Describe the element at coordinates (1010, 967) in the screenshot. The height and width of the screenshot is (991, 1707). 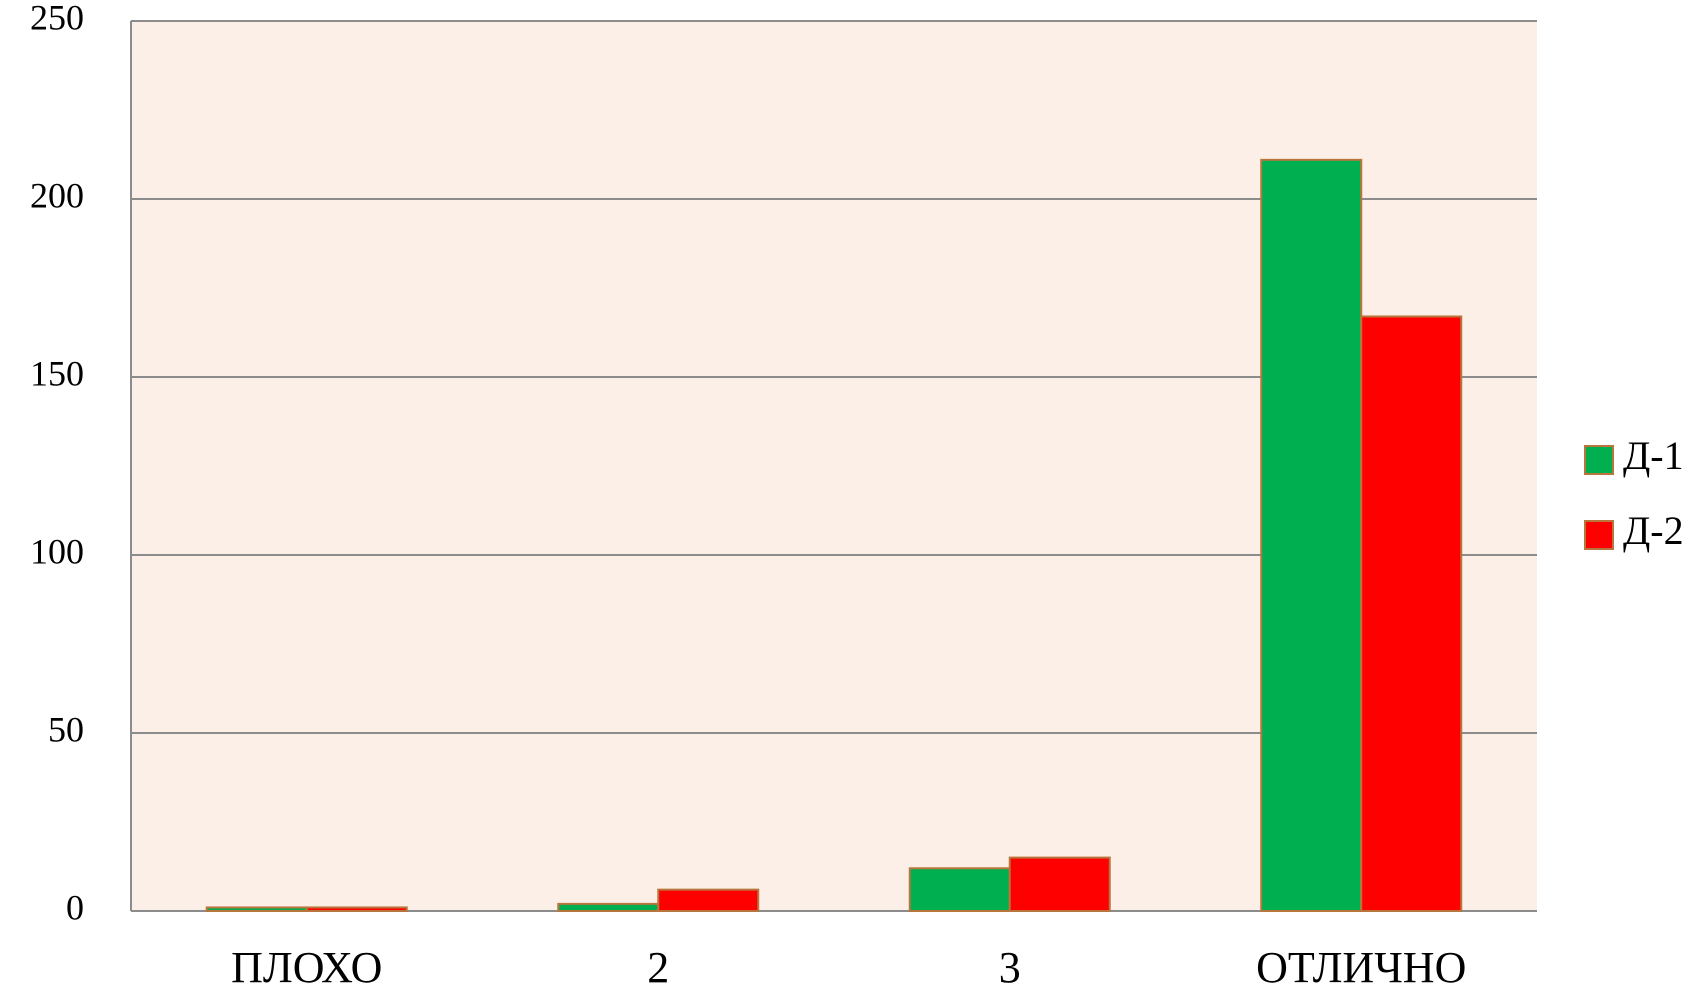
I see `x-tick-label: 3` at that location.